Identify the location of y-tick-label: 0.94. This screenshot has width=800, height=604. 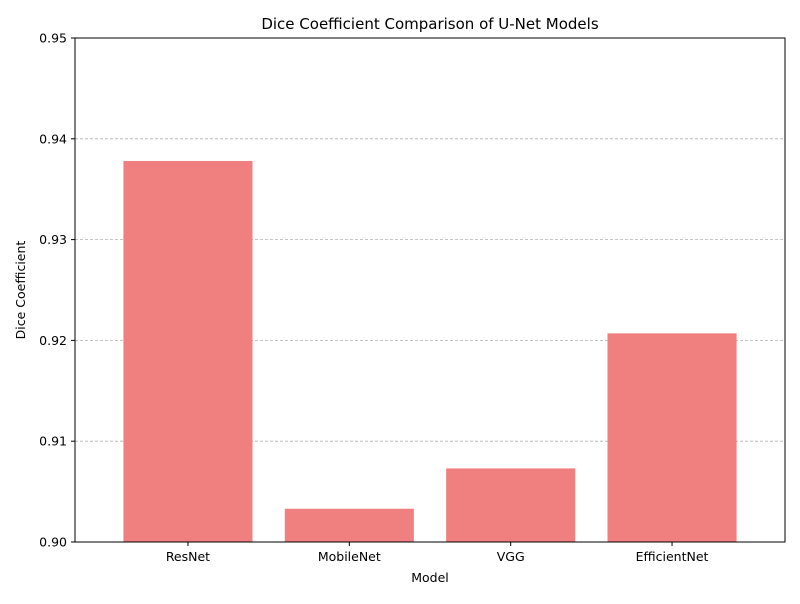
(53, 138).